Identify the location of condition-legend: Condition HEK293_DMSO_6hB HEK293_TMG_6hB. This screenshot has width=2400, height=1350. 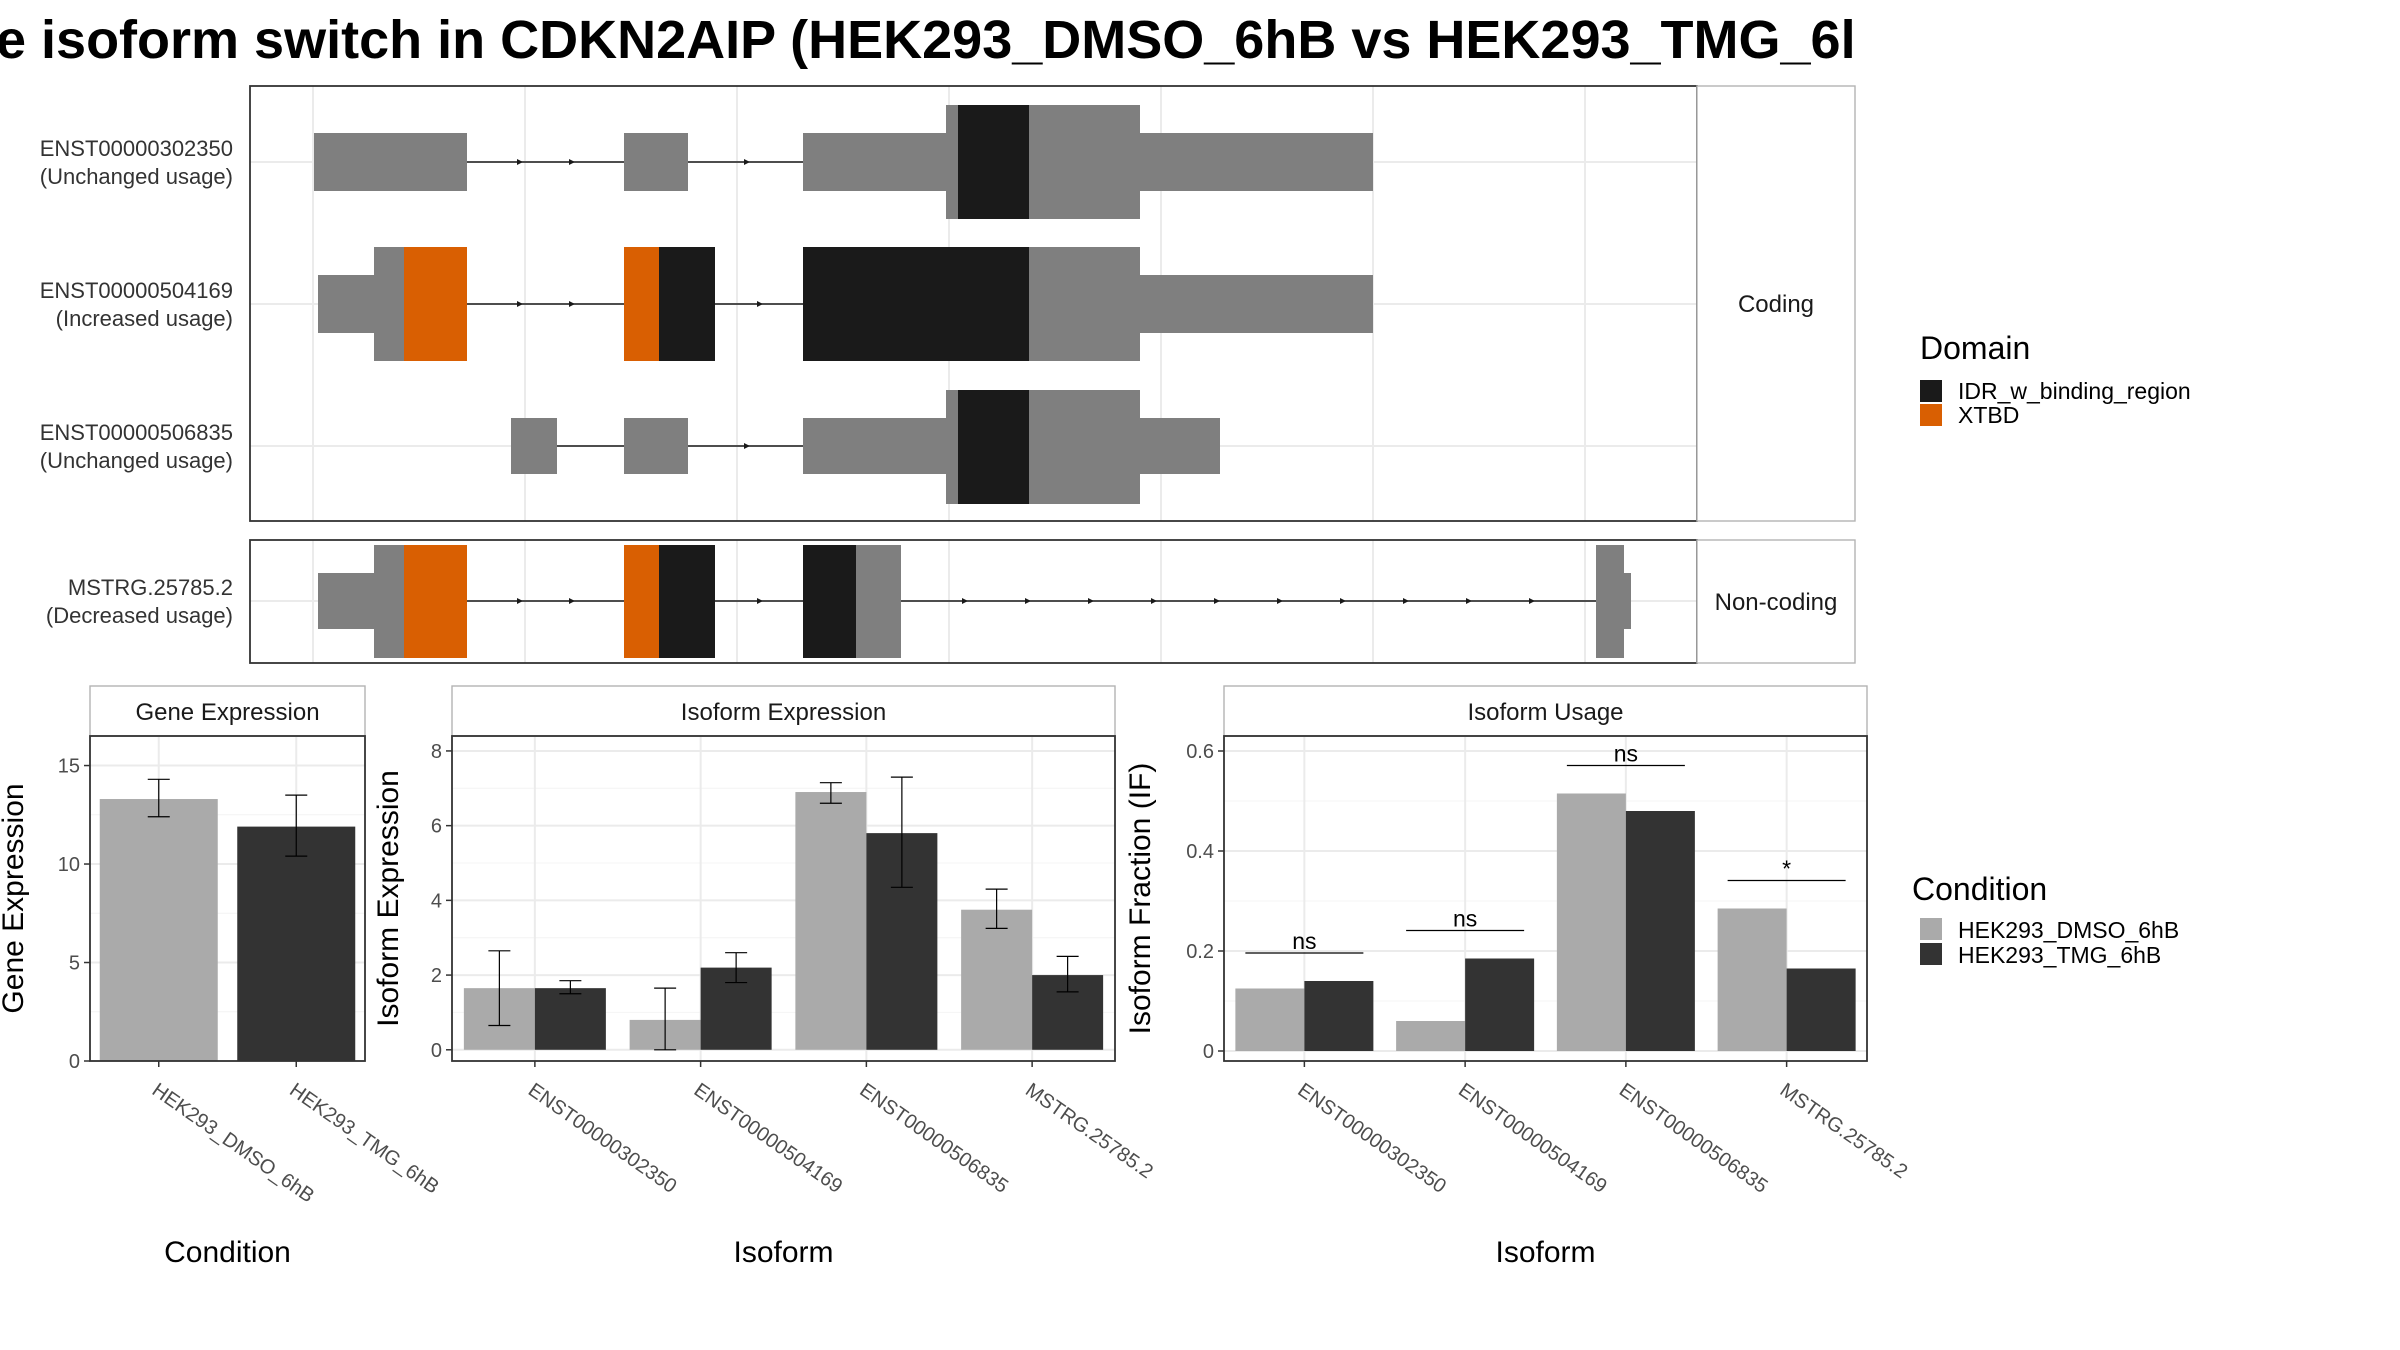
(2045, 919).